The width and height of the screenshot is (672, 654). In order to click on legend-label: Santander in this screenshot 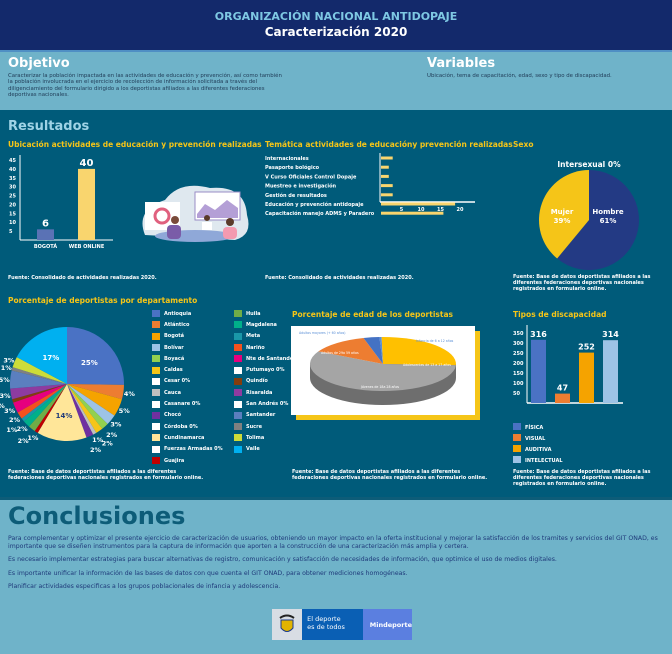, I will do `click(261, 415)`.